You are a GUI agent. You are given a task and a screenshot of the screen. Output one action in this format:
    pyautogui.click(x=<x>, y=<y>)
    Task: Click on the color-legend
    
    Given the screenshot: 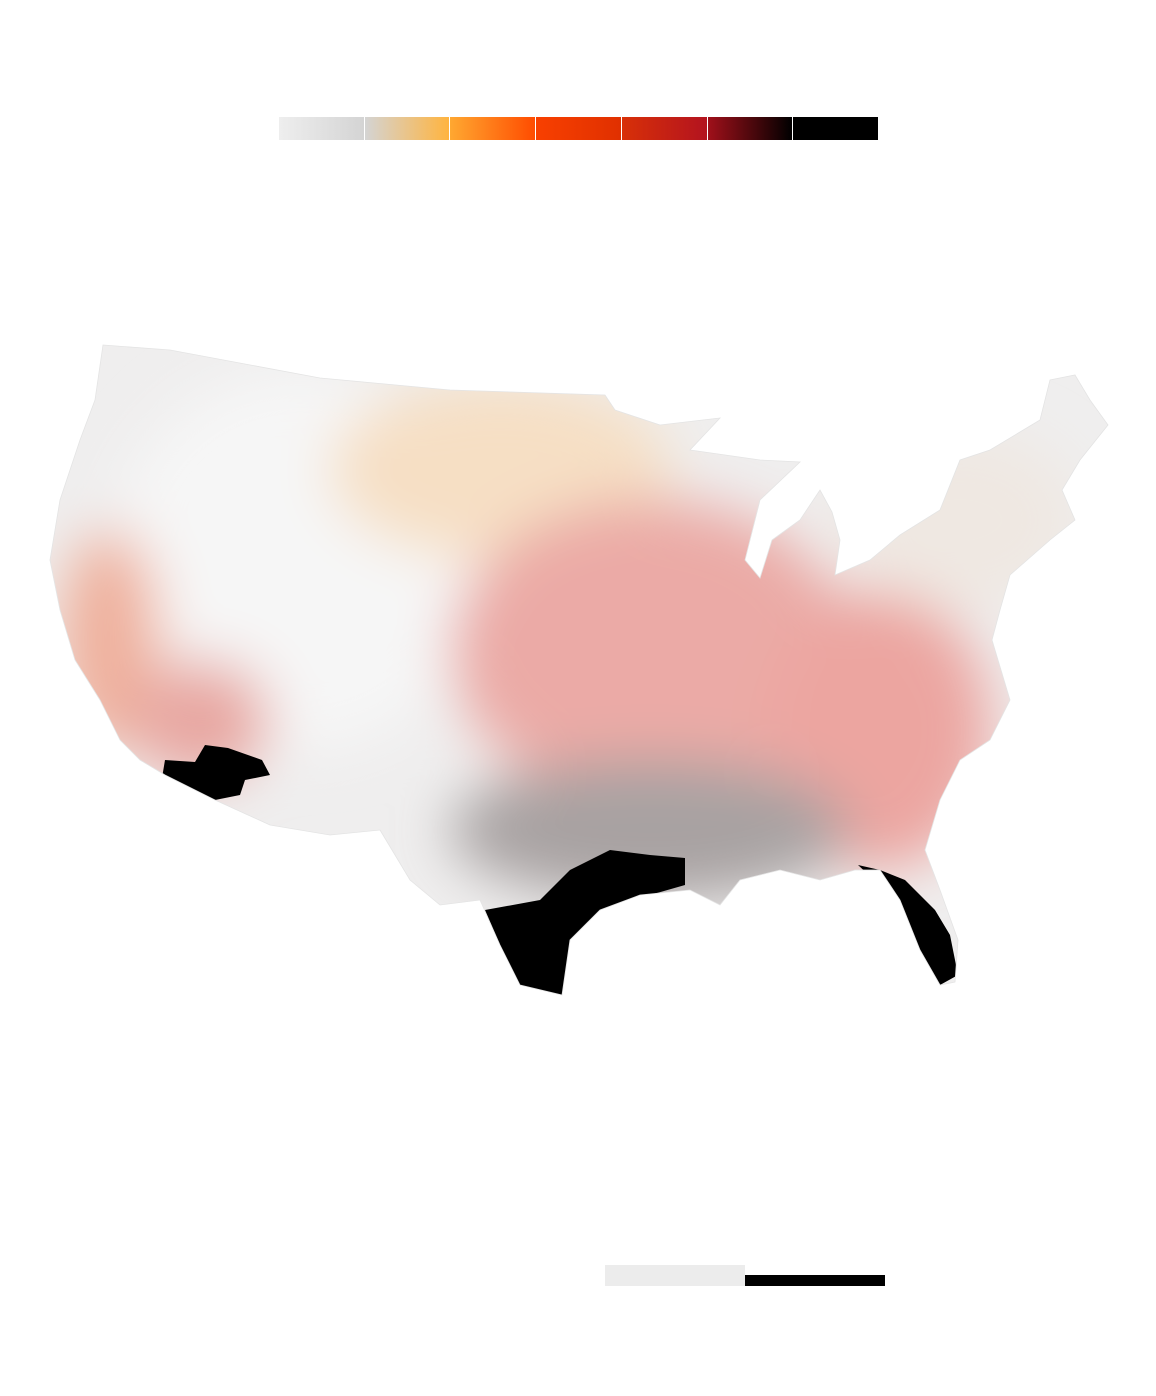 What is the action you would take?
    pyautogui.click(x=579, y=128)
    